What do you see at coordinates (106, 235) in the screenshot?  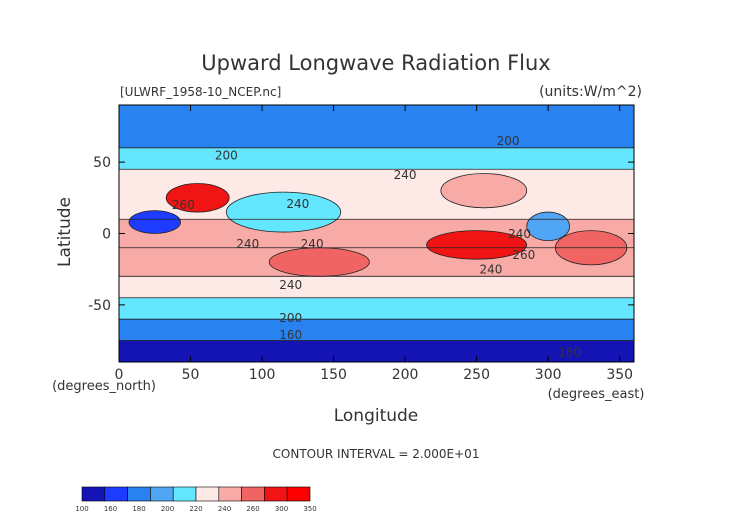 I see `y-tick-label-0: 0` at bounding box center [106, 235].